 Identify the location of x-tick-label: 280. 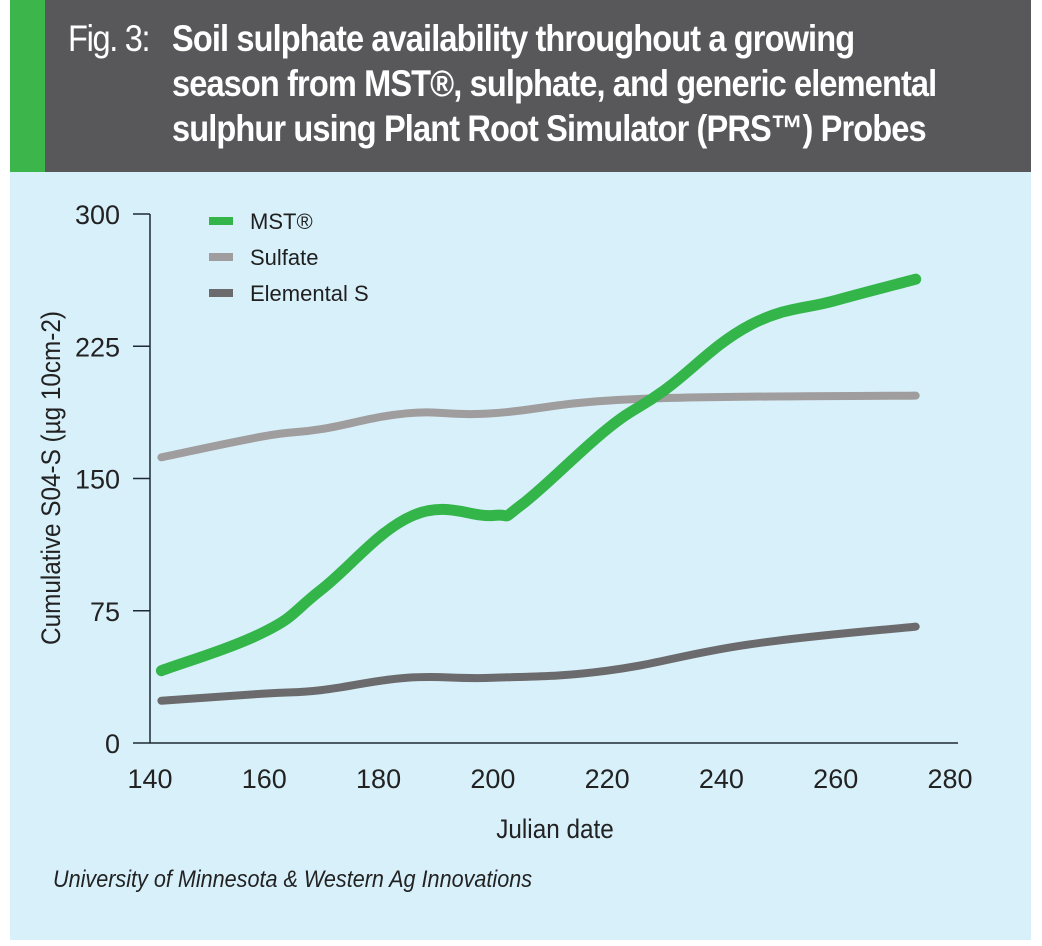
(949, 779).